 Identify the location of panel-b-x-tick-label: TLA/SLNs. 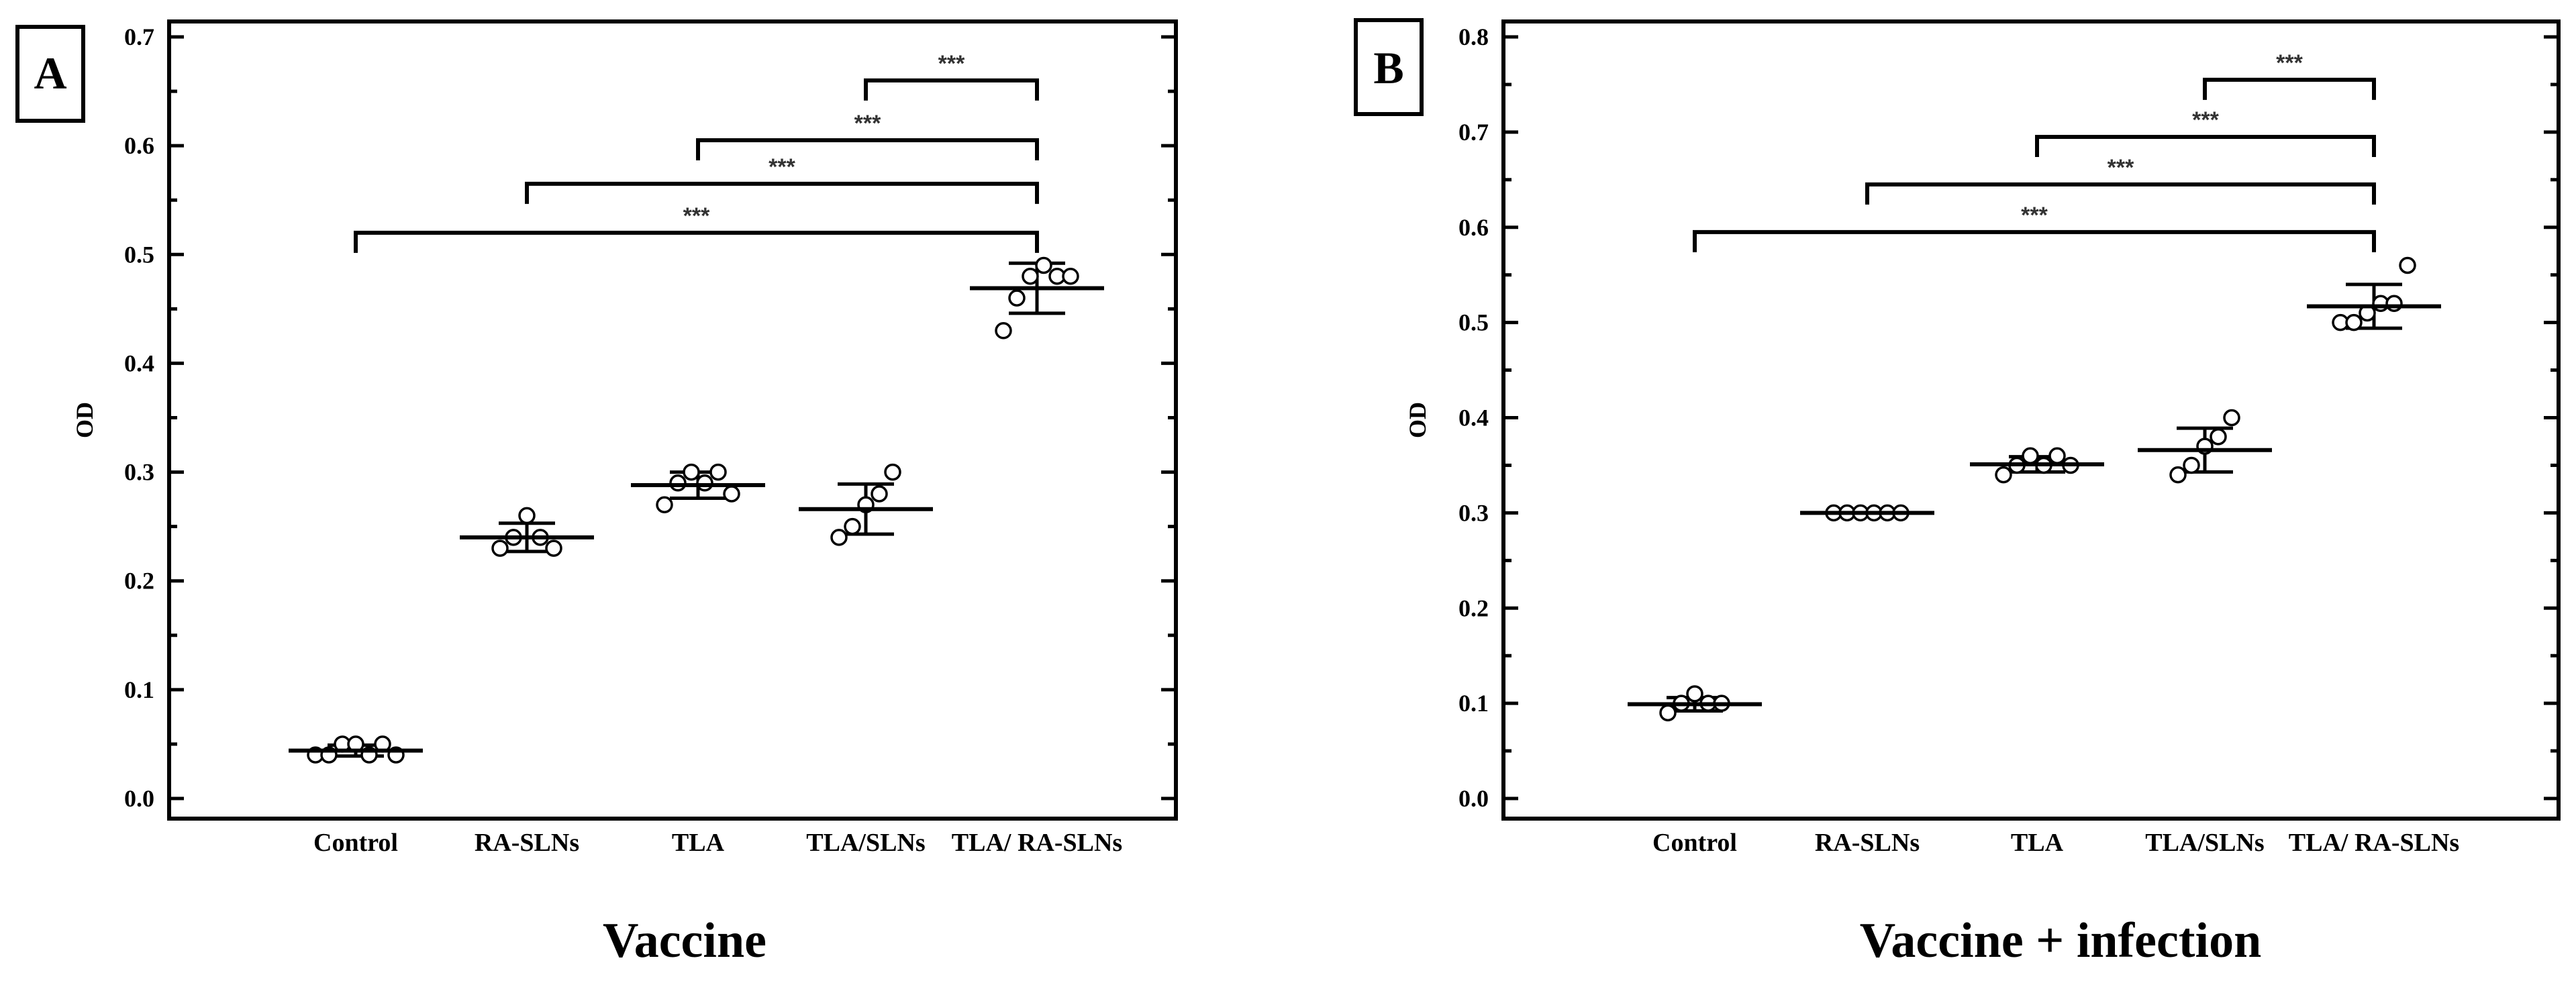
(2204, 843).